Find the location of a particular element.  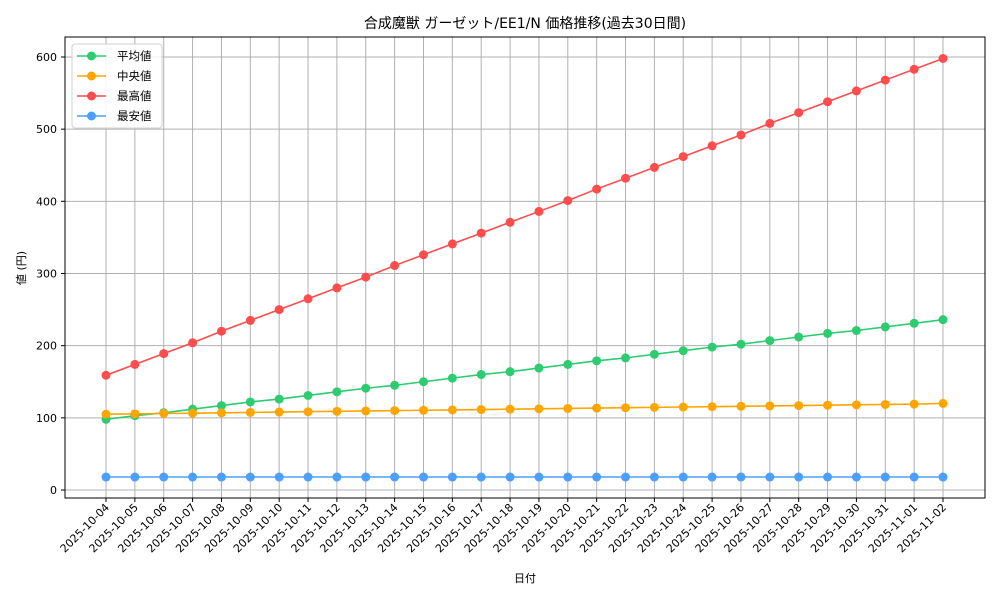

chart-title: 合成魔獣 ガーゼット/EE1/N 価格推移(過去30日間) is located at coordinates (525, 24).